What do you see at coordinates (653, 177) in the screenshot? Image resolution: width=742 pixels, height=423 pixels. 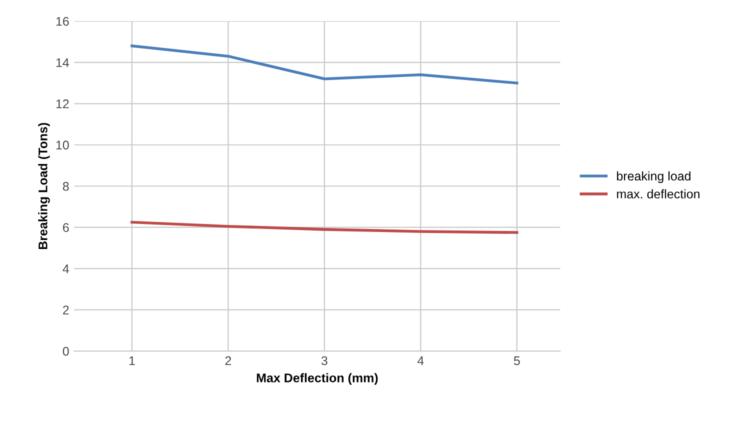 I see `legend-label: breaking load` at bounding box center [653, 177].